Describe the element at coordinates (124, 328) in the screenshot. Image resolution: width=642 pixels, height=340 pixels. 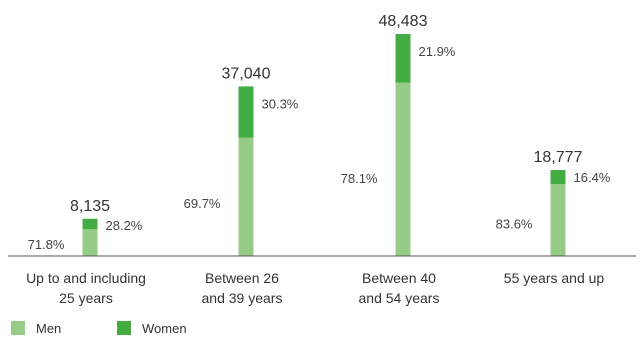
I see `legend-swatch-women` at that location.